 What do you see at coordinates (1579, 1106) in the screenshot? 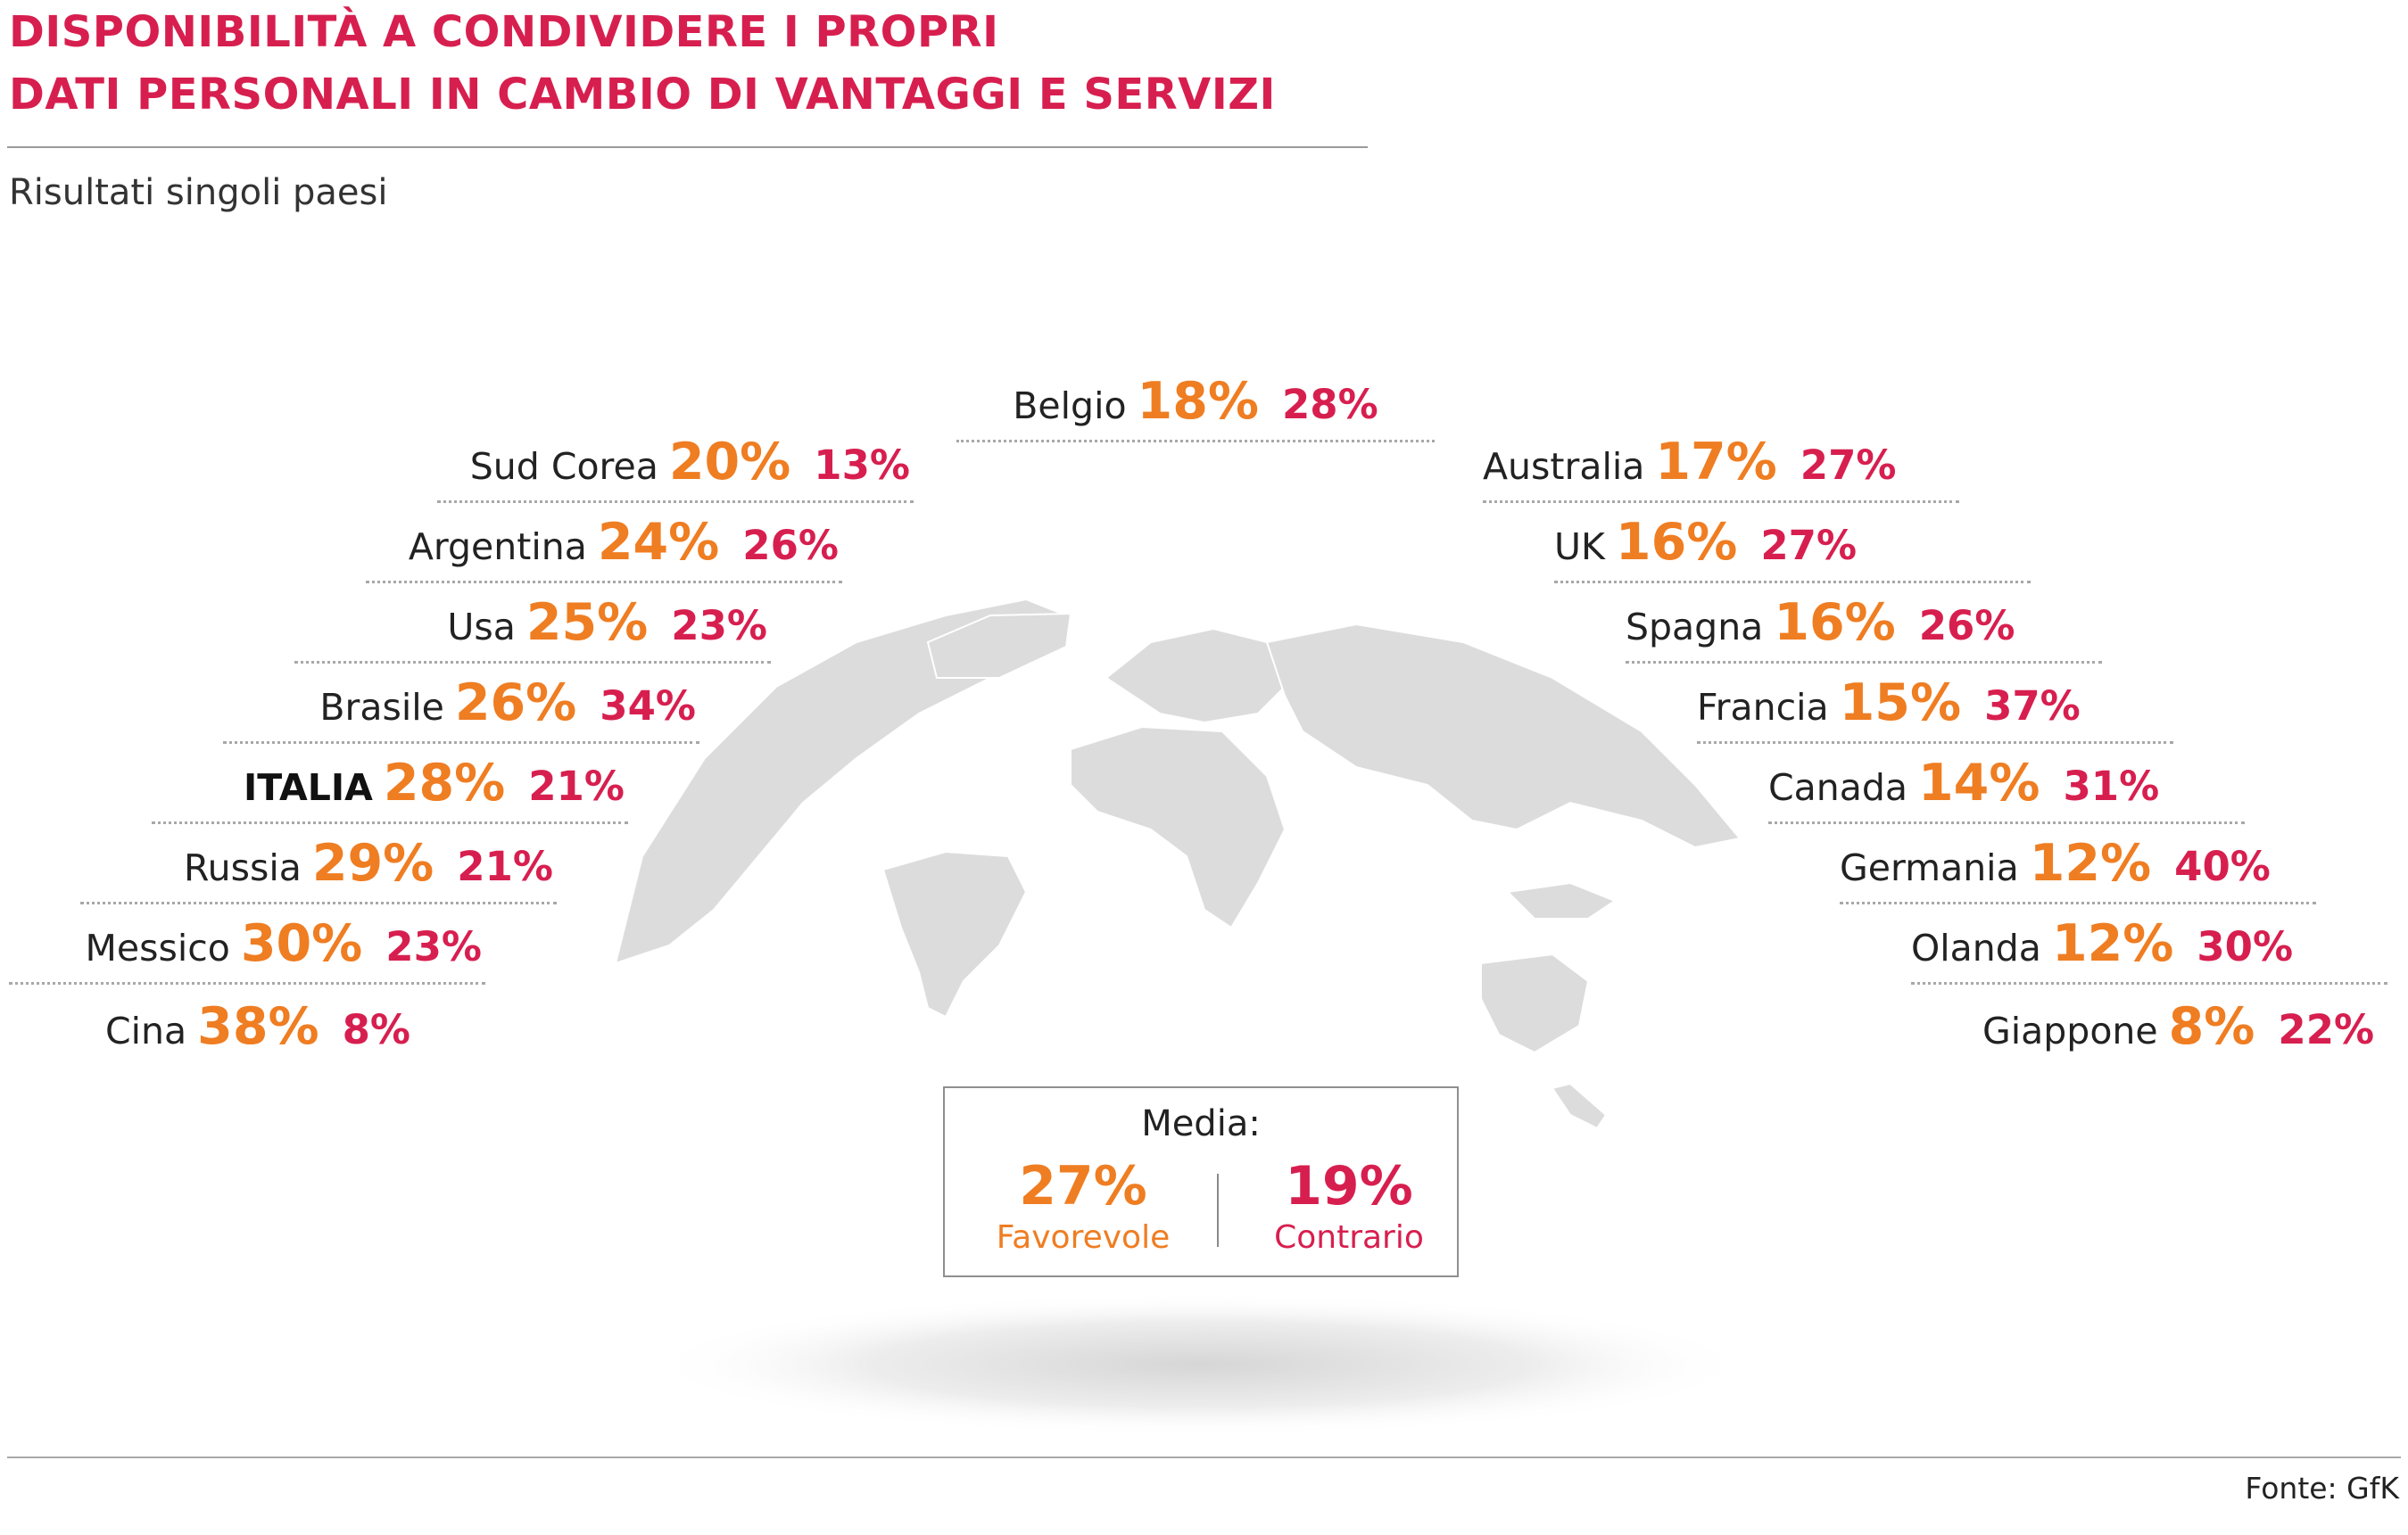
I see `new-zealand-shape` at bounding box center [1579, 1106].